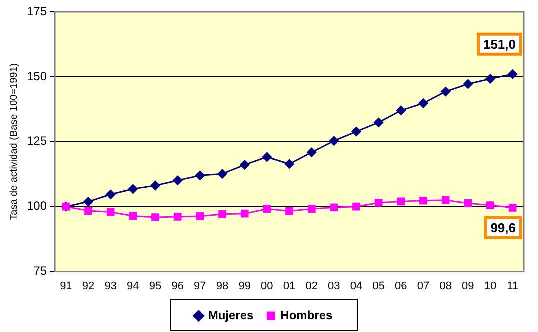 The width and height of the screenshot is (538, 332). What do you see at coordinates (499, 44) in the screenshot?
I see `annotation: 151,0` at bounding box center [499, 44].